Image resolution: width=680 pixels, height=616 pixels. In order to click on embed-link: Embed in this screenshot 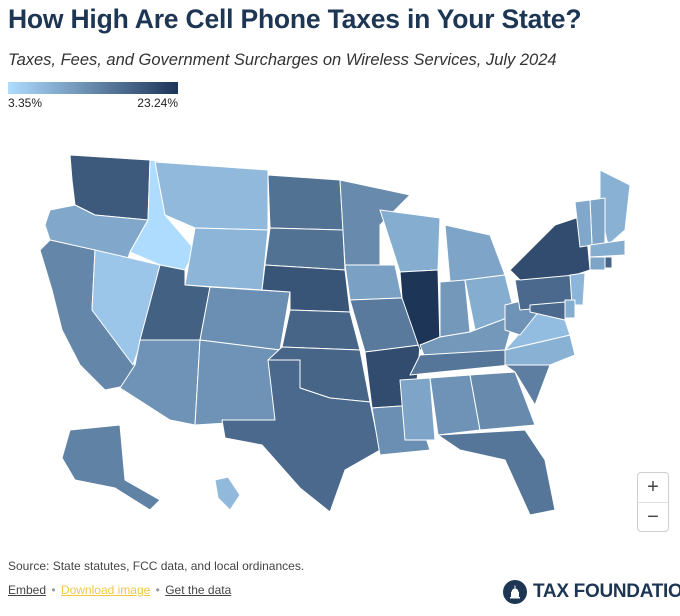, I will do `click(27, 590)`.